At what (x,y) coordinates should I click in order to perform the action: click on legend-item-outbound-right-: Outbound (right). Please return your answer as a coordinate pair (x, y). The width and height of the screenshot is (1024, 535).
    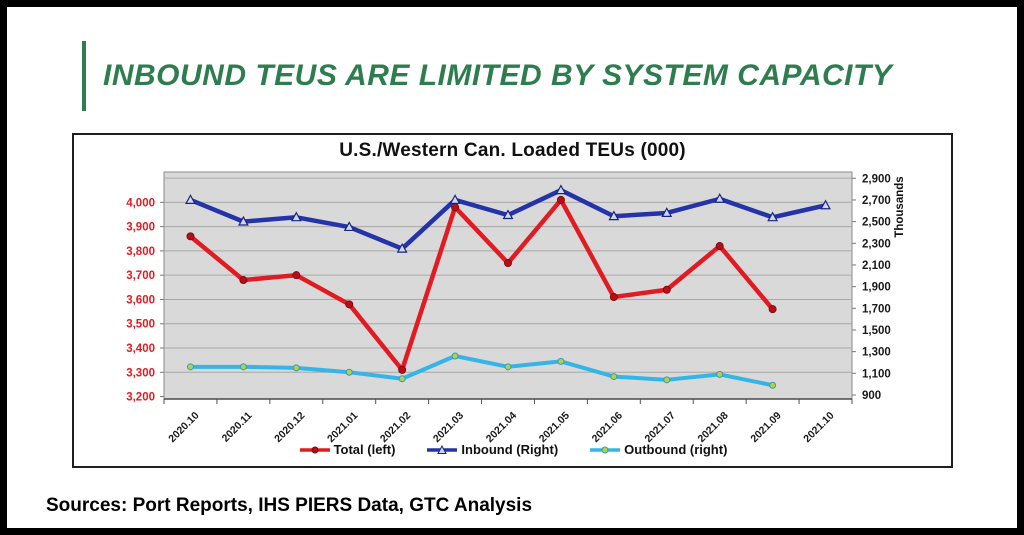
    Looking at the image, I should click on (657, 449).